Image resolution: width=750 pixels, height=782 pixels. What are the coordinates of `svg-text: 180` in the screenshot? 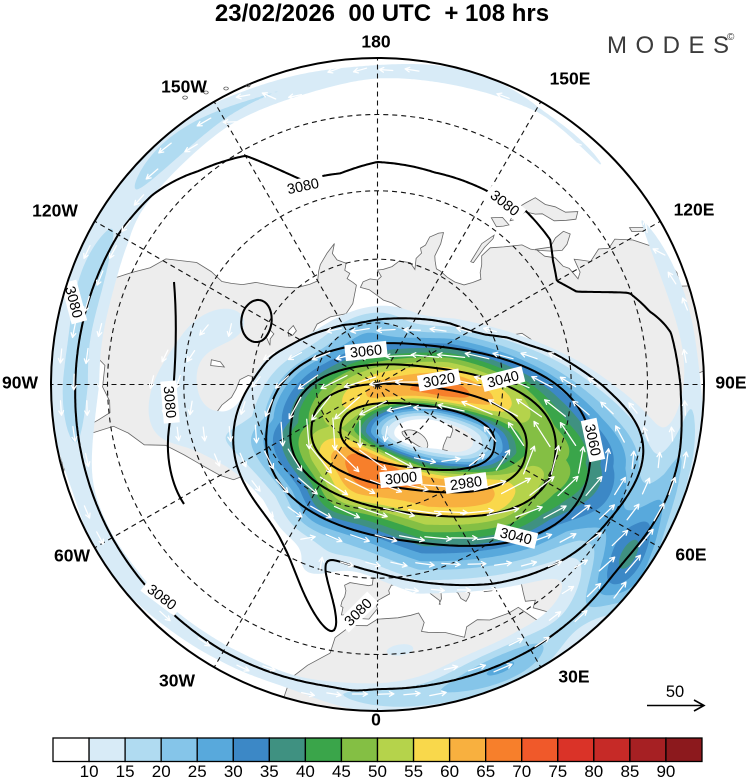 It's located at (375, 42).